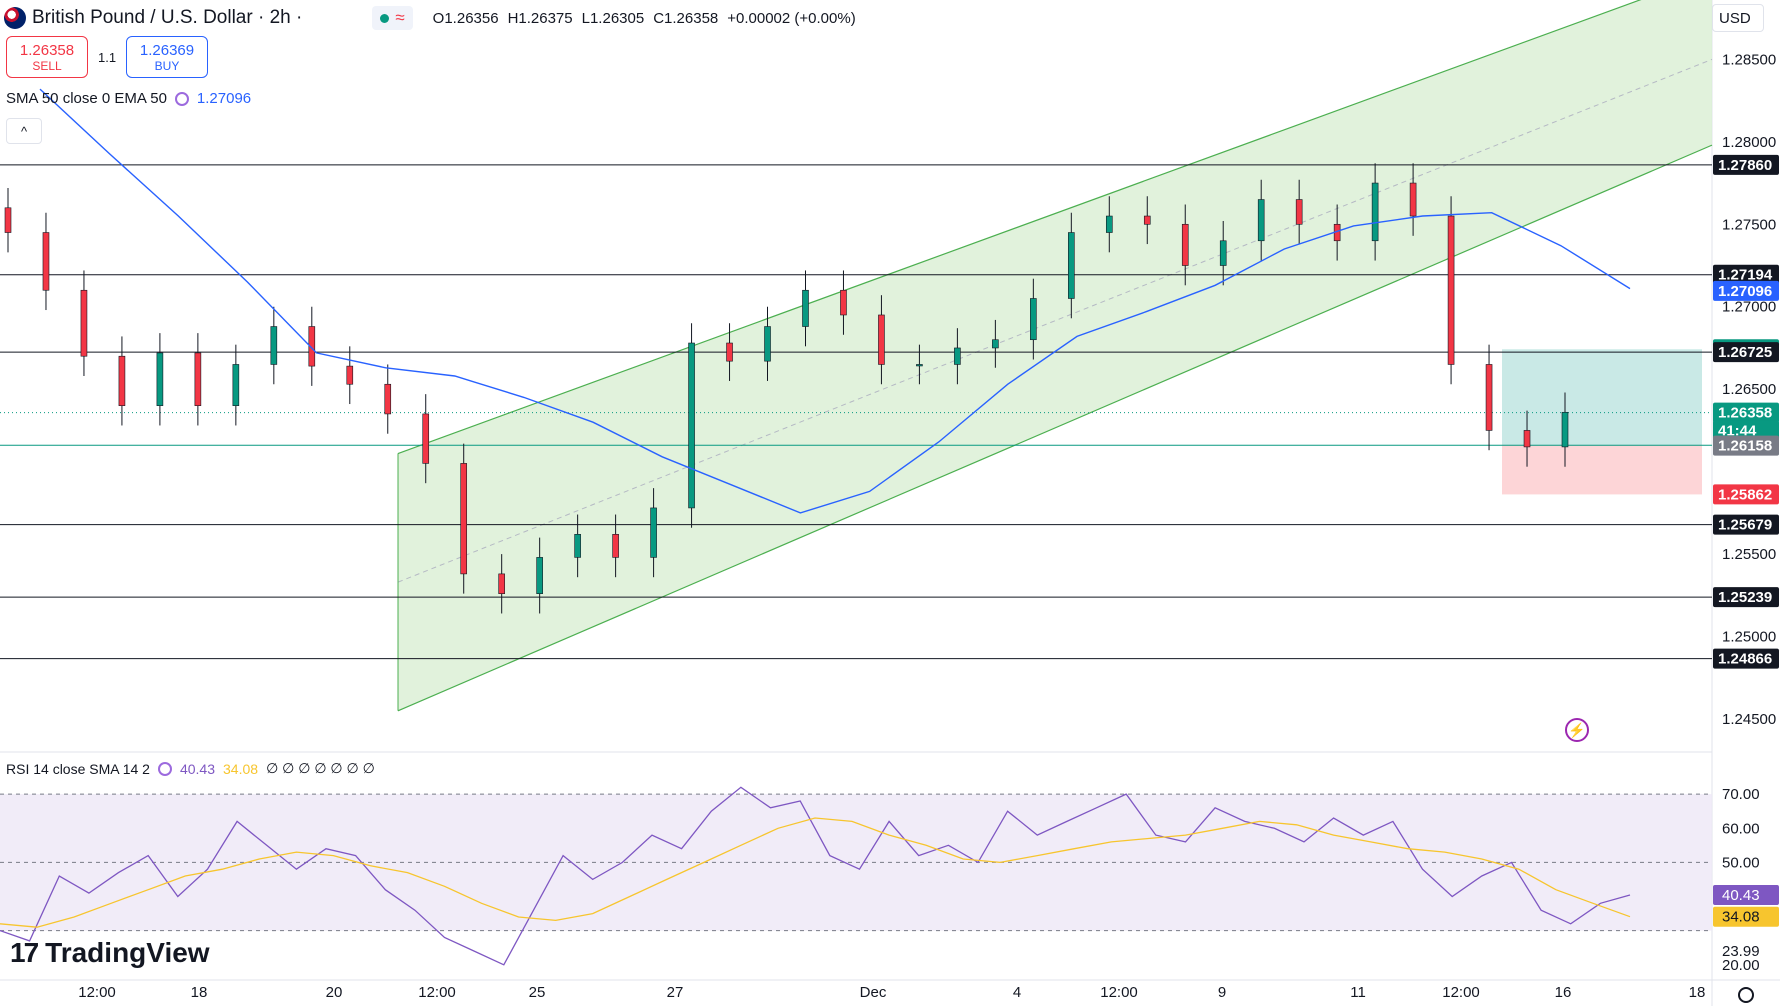 The width and height of the screenshot is (1780, 1006). Describe the element at coordinates (78, 768) in the screenshot. I see `rsi-label: RSI 14 close SMA 14 2` at that location.